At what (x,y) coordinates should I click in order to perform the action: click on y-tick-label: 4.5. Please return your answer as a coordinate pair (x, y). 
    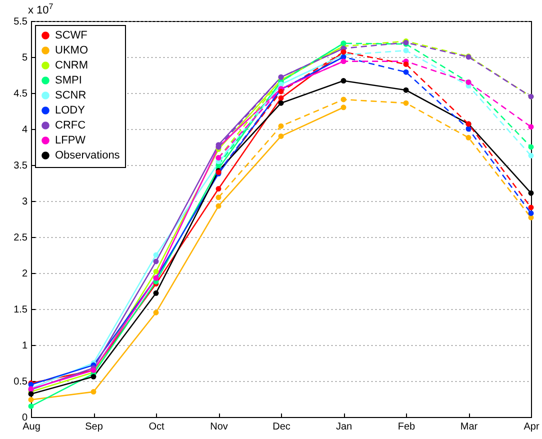
    Looking at the image, I should click on (21, 94).